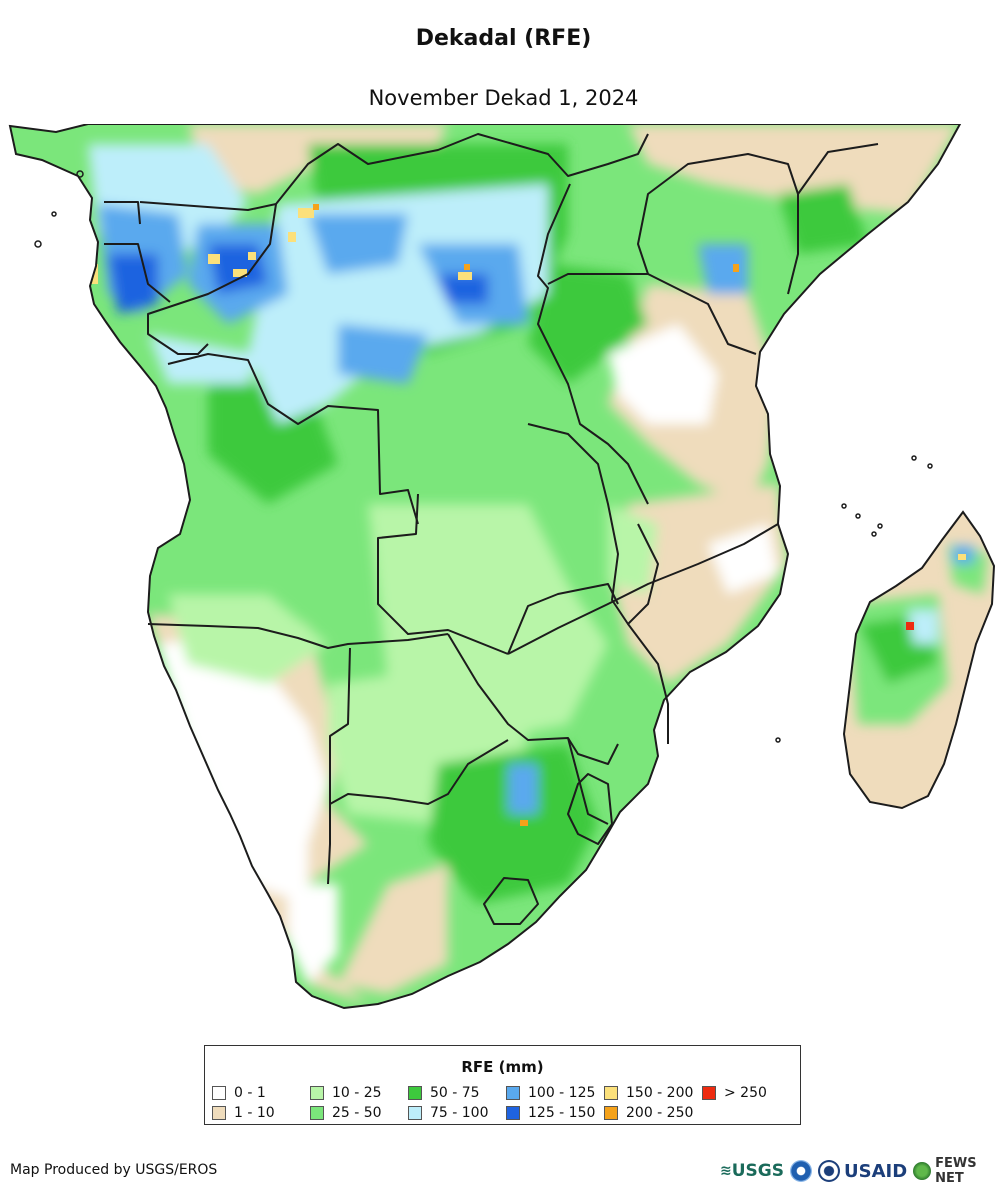 This screenshot has width=1007, height=1195. What do you see at coordinates (752, 1171) in the screenshot?
I see `usgs-logo: ≋ USGS` at bounding box center [752, 1171].